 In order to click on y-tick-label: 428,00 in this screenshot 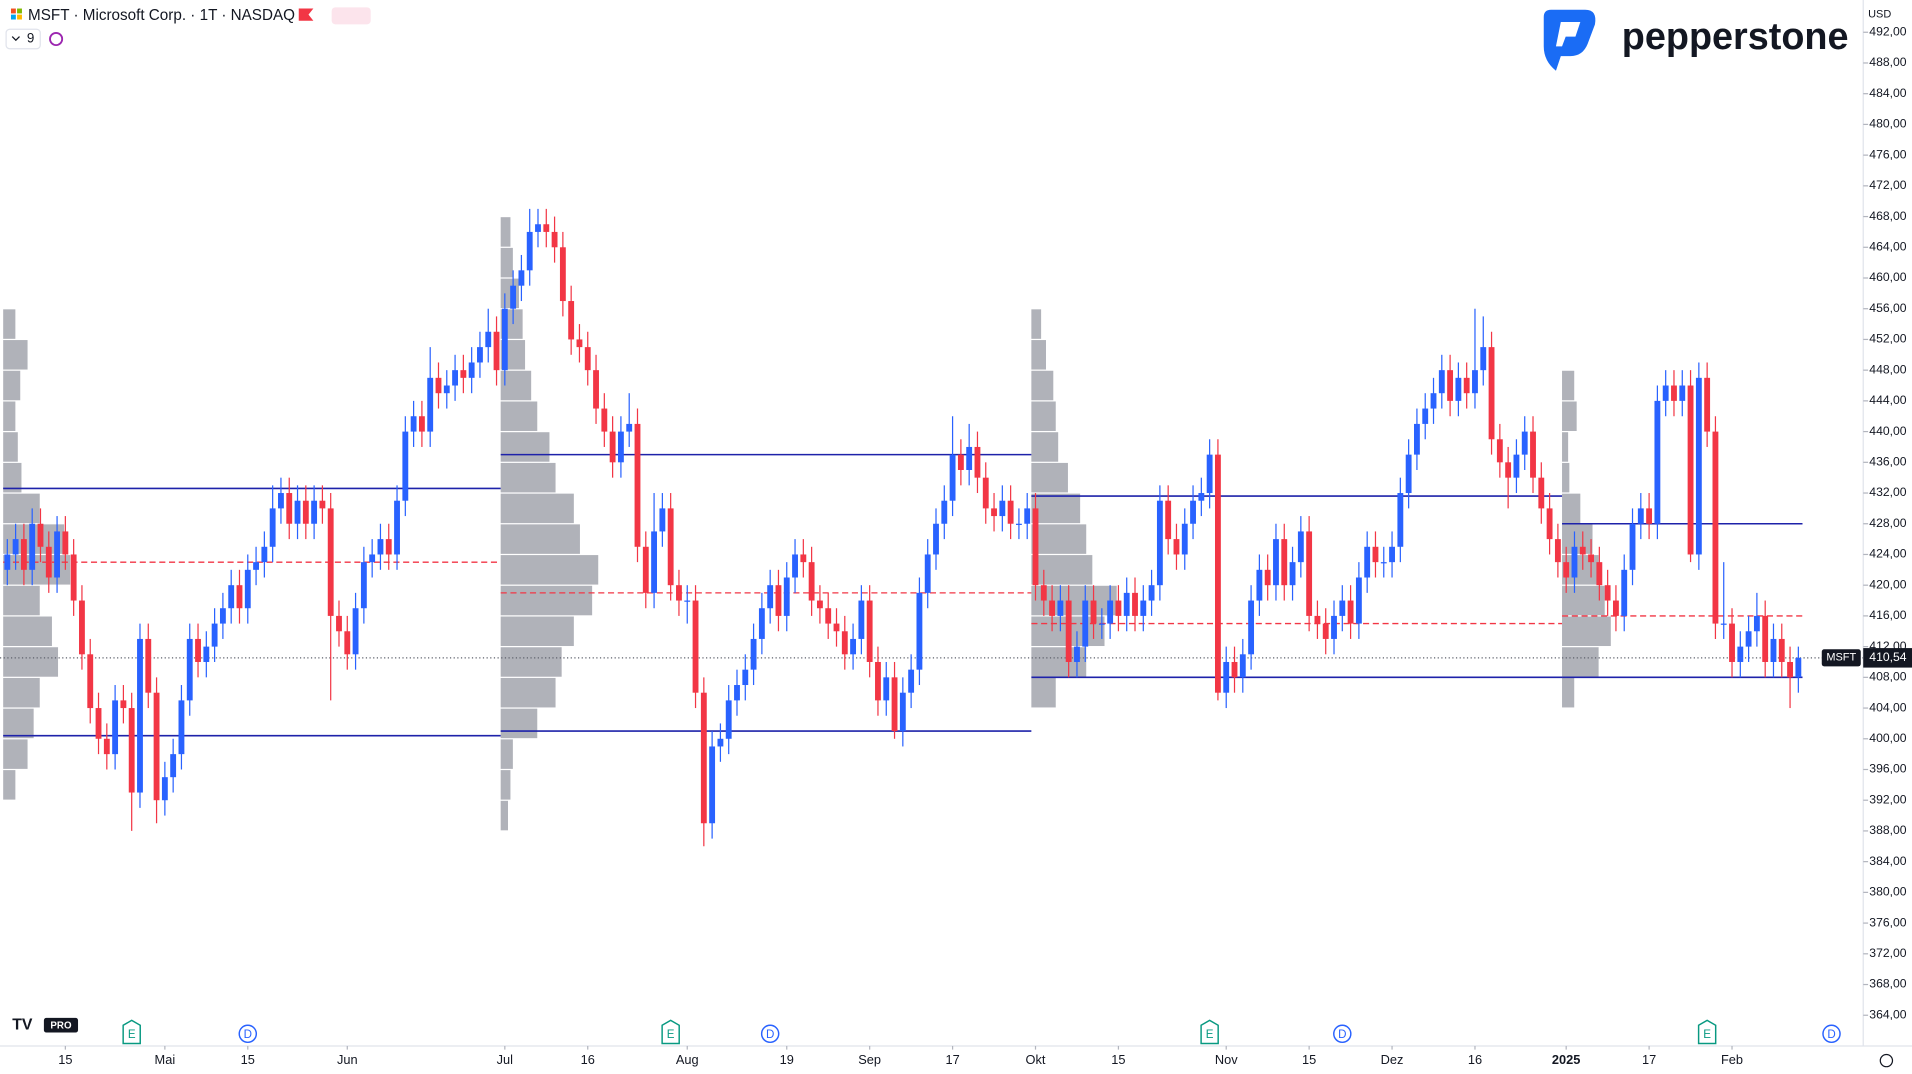, I will do `click(1888, 523)`.